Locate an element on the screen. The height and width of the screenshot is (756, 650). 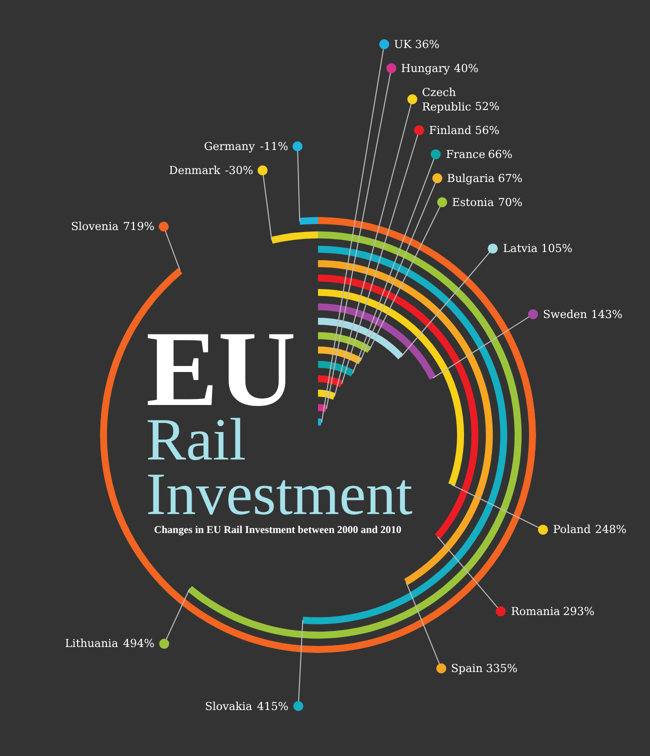
text: Changes in EU Rail Investment between 2000 and 2010 is located at coordinates (278, 530).